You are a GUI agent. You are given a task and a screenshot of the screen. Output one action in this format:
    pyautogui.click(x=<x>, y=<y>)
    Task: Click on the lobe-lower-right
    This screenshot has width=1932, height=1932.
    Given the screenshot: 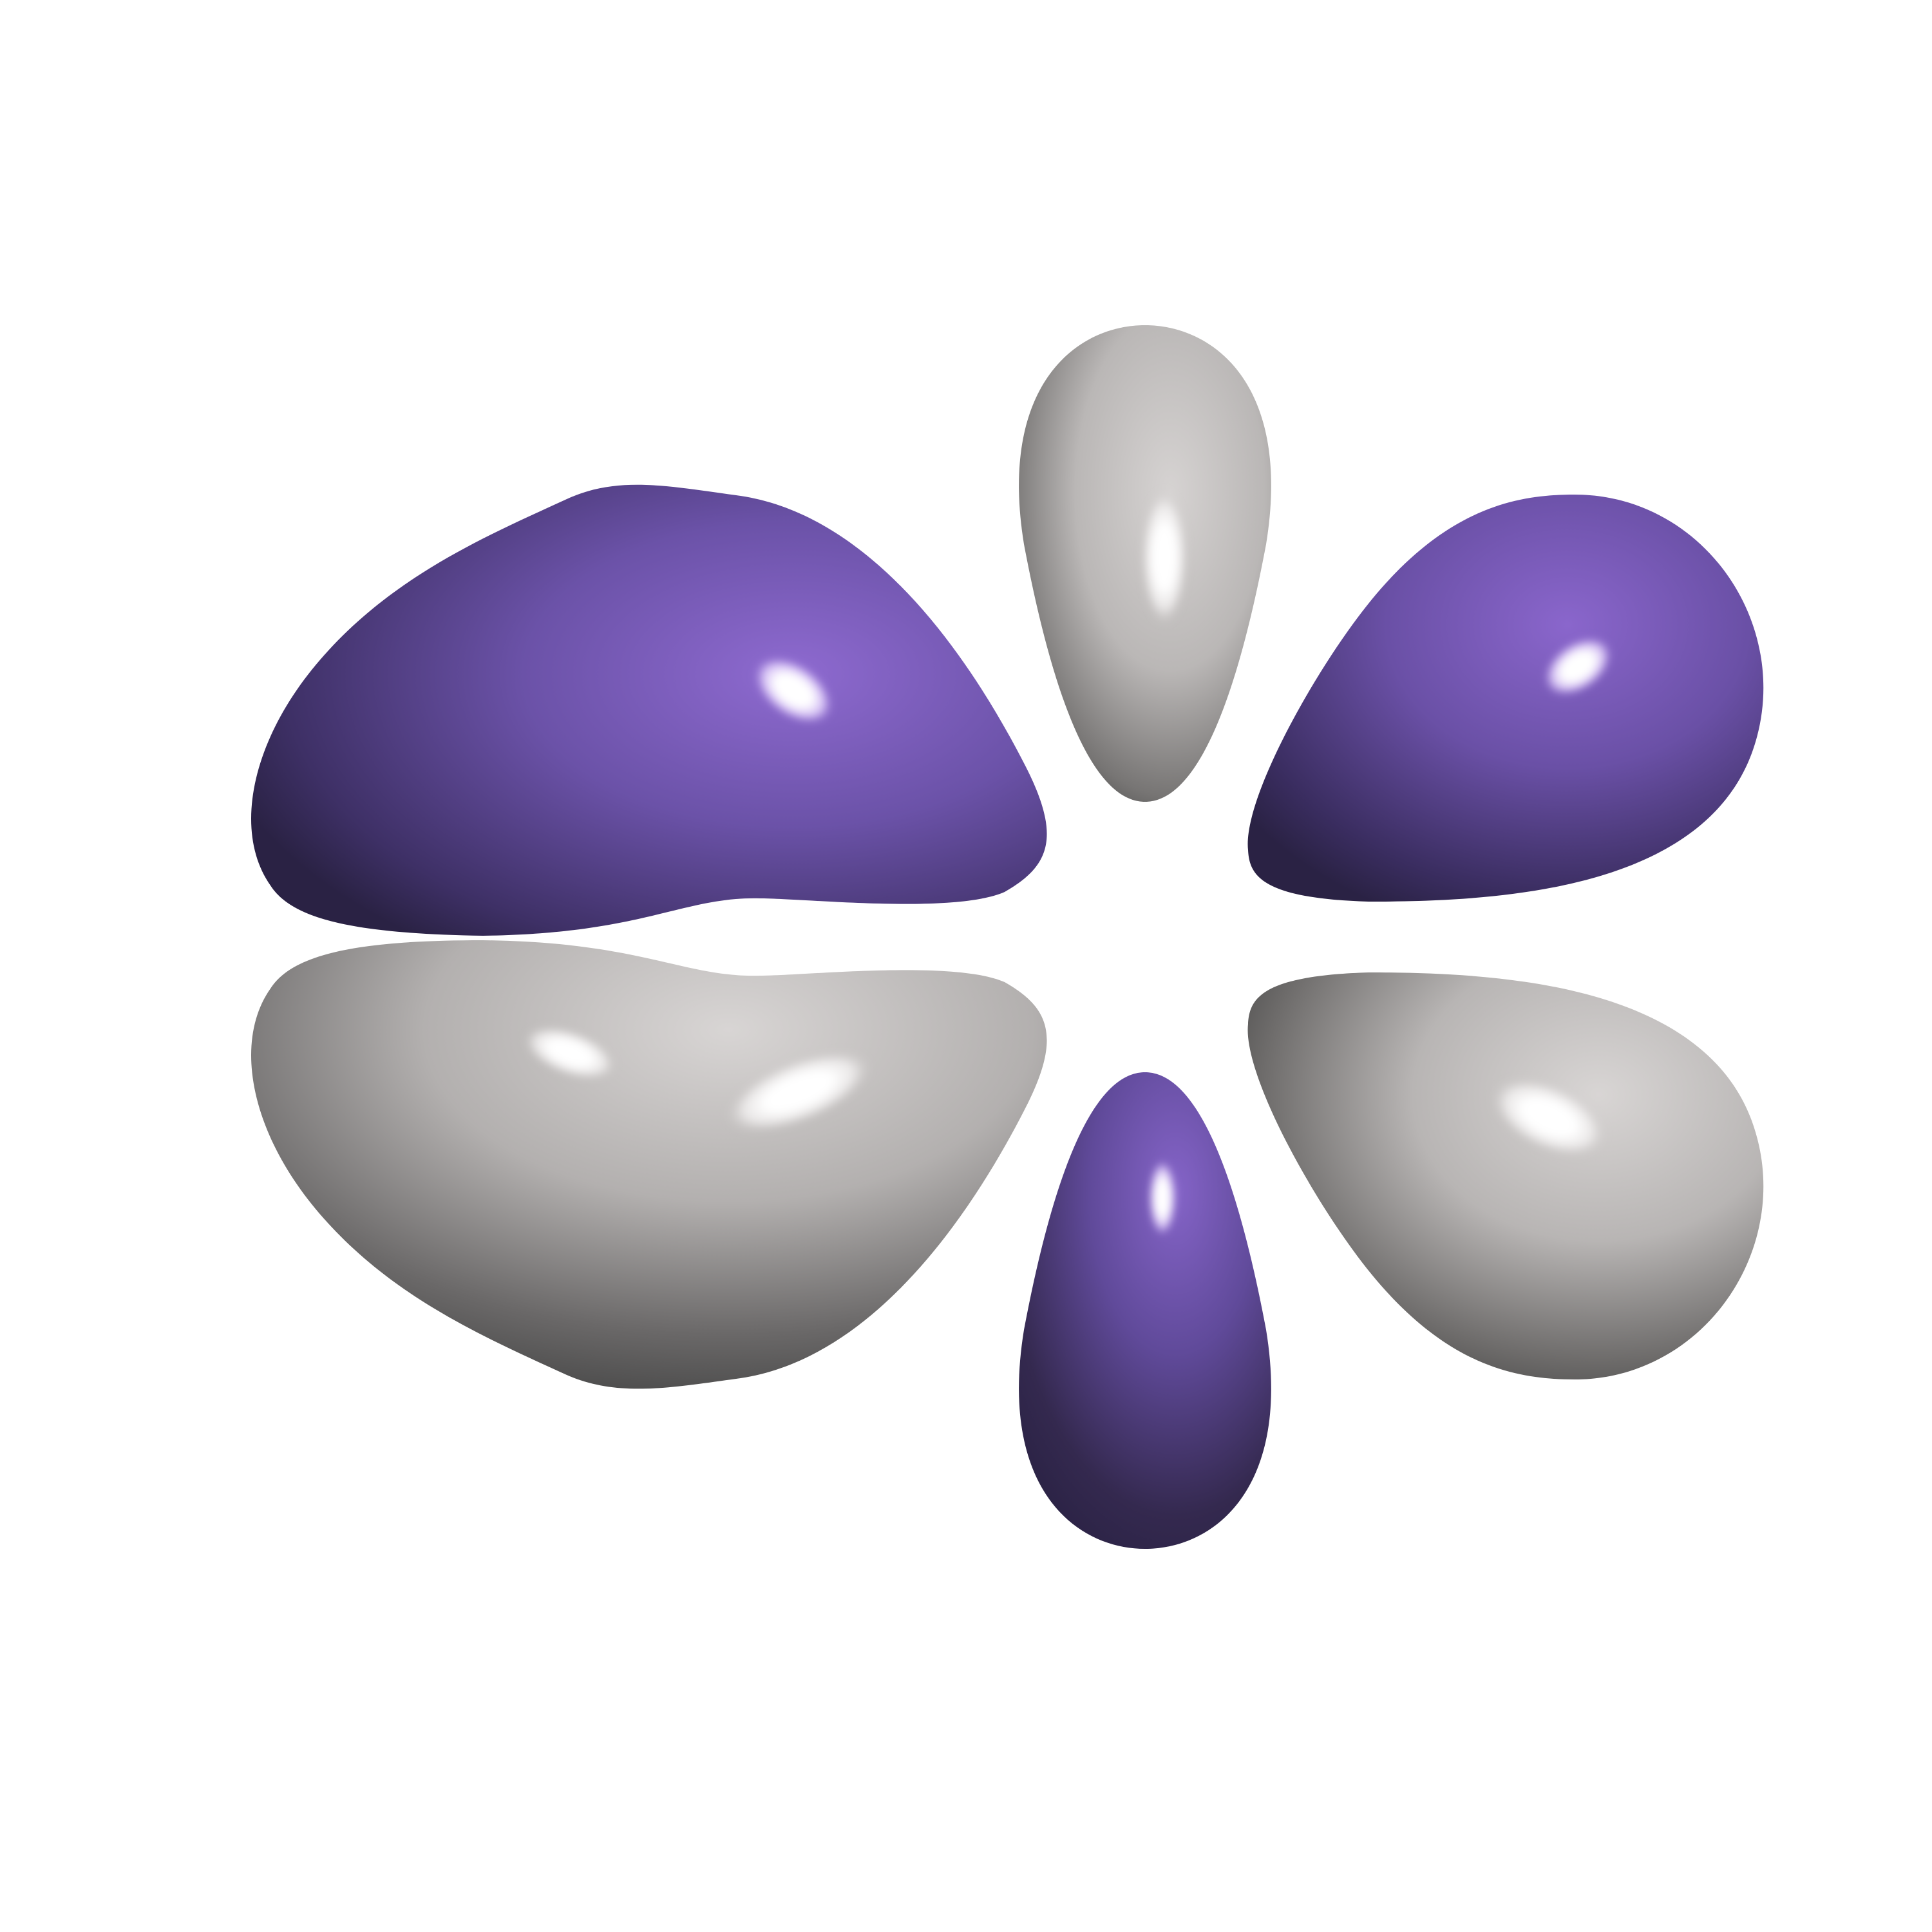 What is the action you would take?
    pyautogui.click(x=1506, y=1175)
    